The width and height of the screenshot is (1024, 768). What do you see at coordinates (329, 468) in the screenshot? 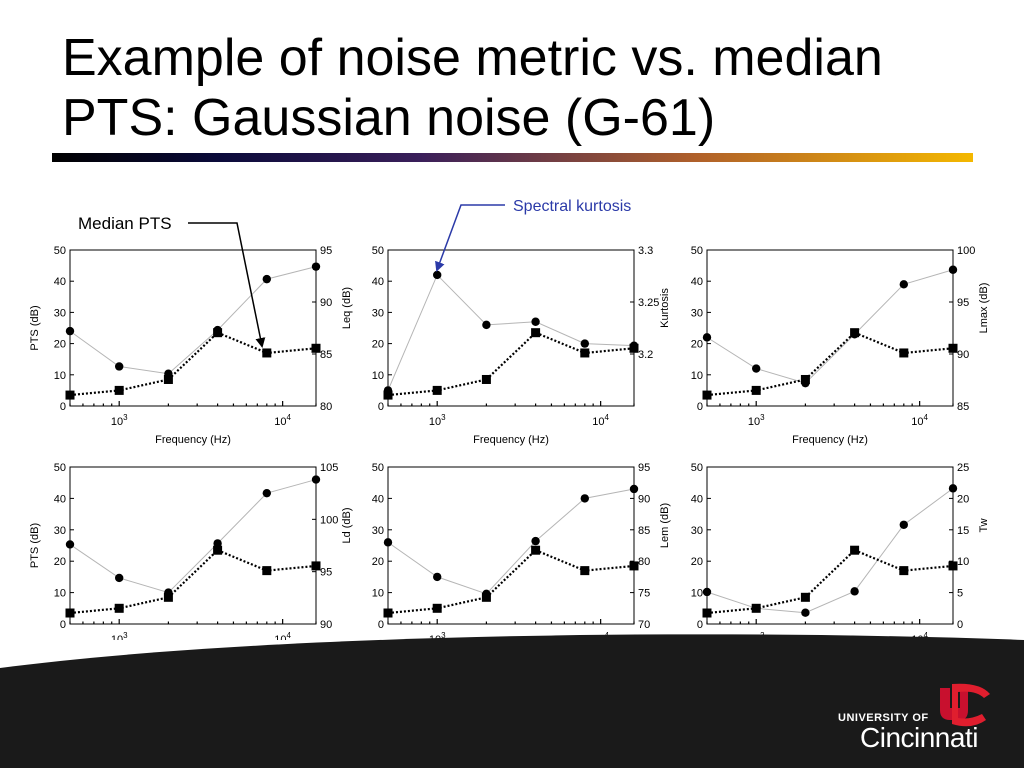
I see `right-tick-label: 105` at bounding box center [329, 468].